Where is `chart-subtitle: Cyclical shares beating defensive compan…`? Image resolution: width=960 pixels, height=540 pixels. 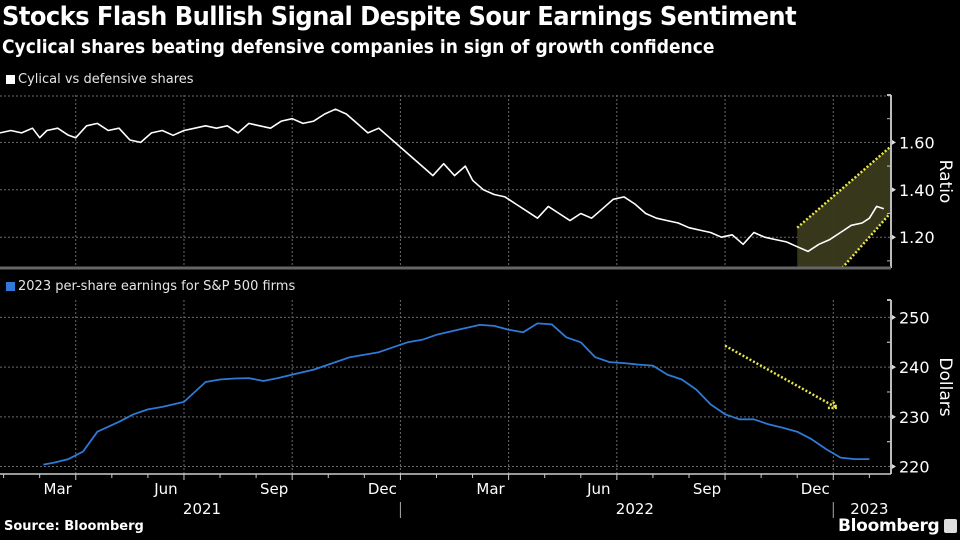
chart-subtitle: Cyclical shares beating defensive compan… is located at coordinates (358, 47).